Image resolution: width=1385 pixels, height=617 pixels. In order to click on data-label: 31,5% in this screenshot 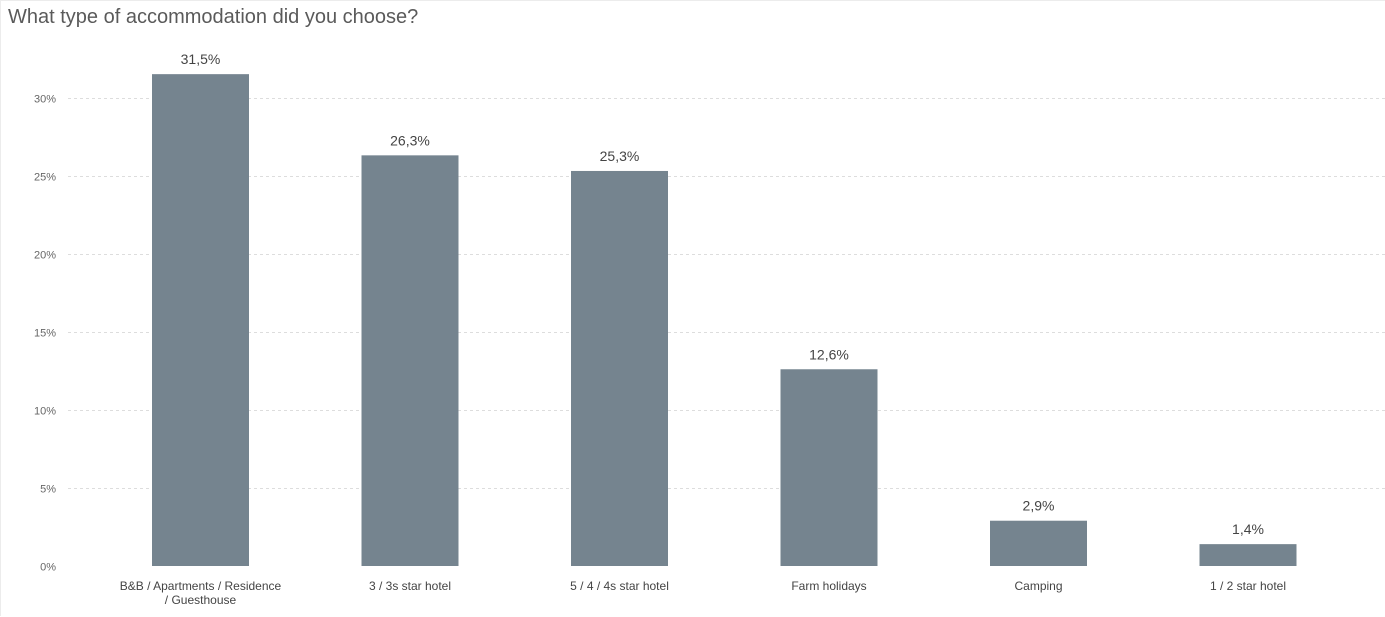, I will do `click(201, 59)`.